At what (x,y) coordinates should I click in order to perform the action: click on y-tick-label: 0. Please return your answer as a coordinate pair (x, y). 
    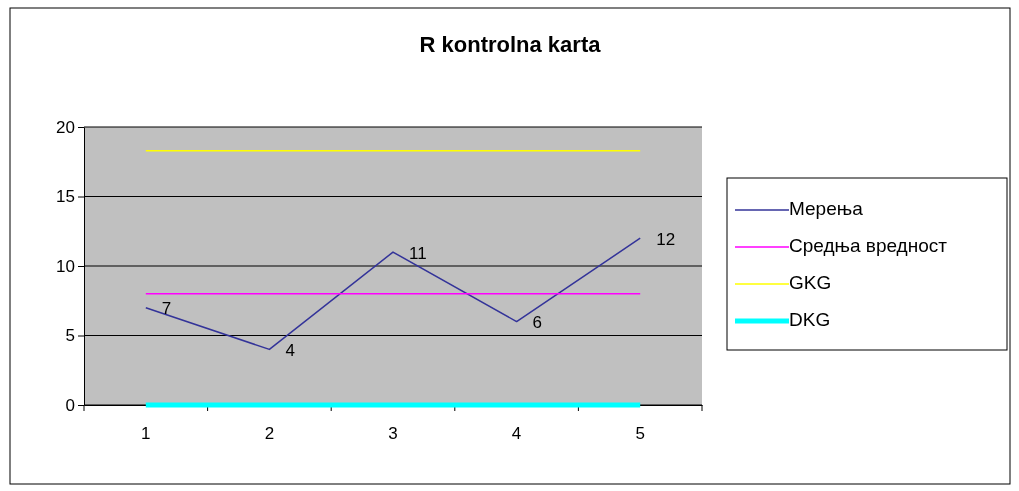
    Looking at the image, I should click on (70, 405).